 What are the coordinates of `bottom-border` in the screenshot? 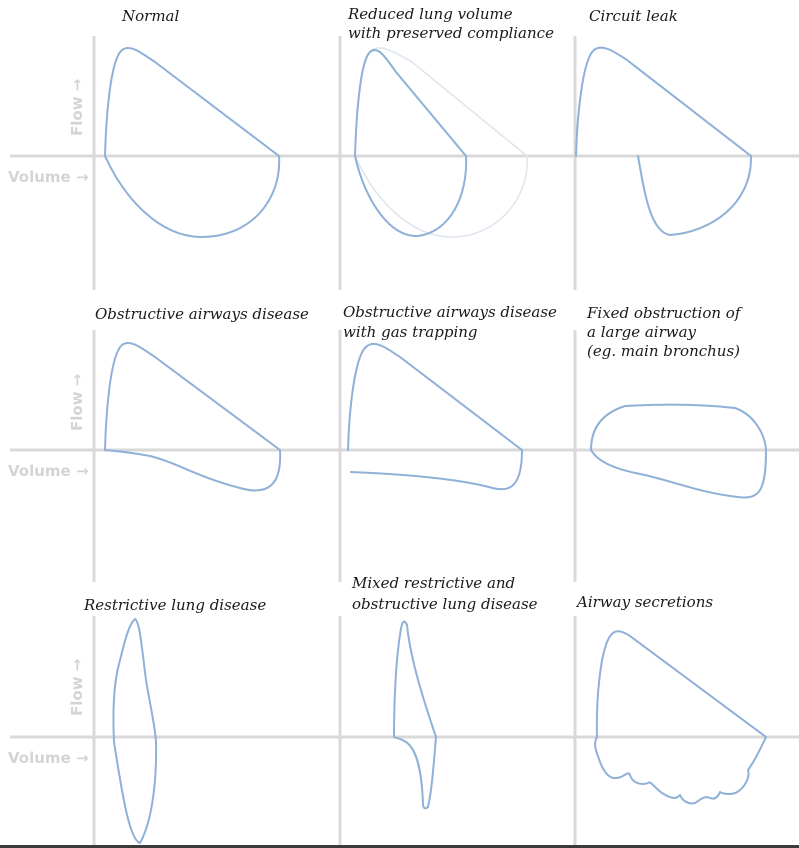 It's located at (399, 846).